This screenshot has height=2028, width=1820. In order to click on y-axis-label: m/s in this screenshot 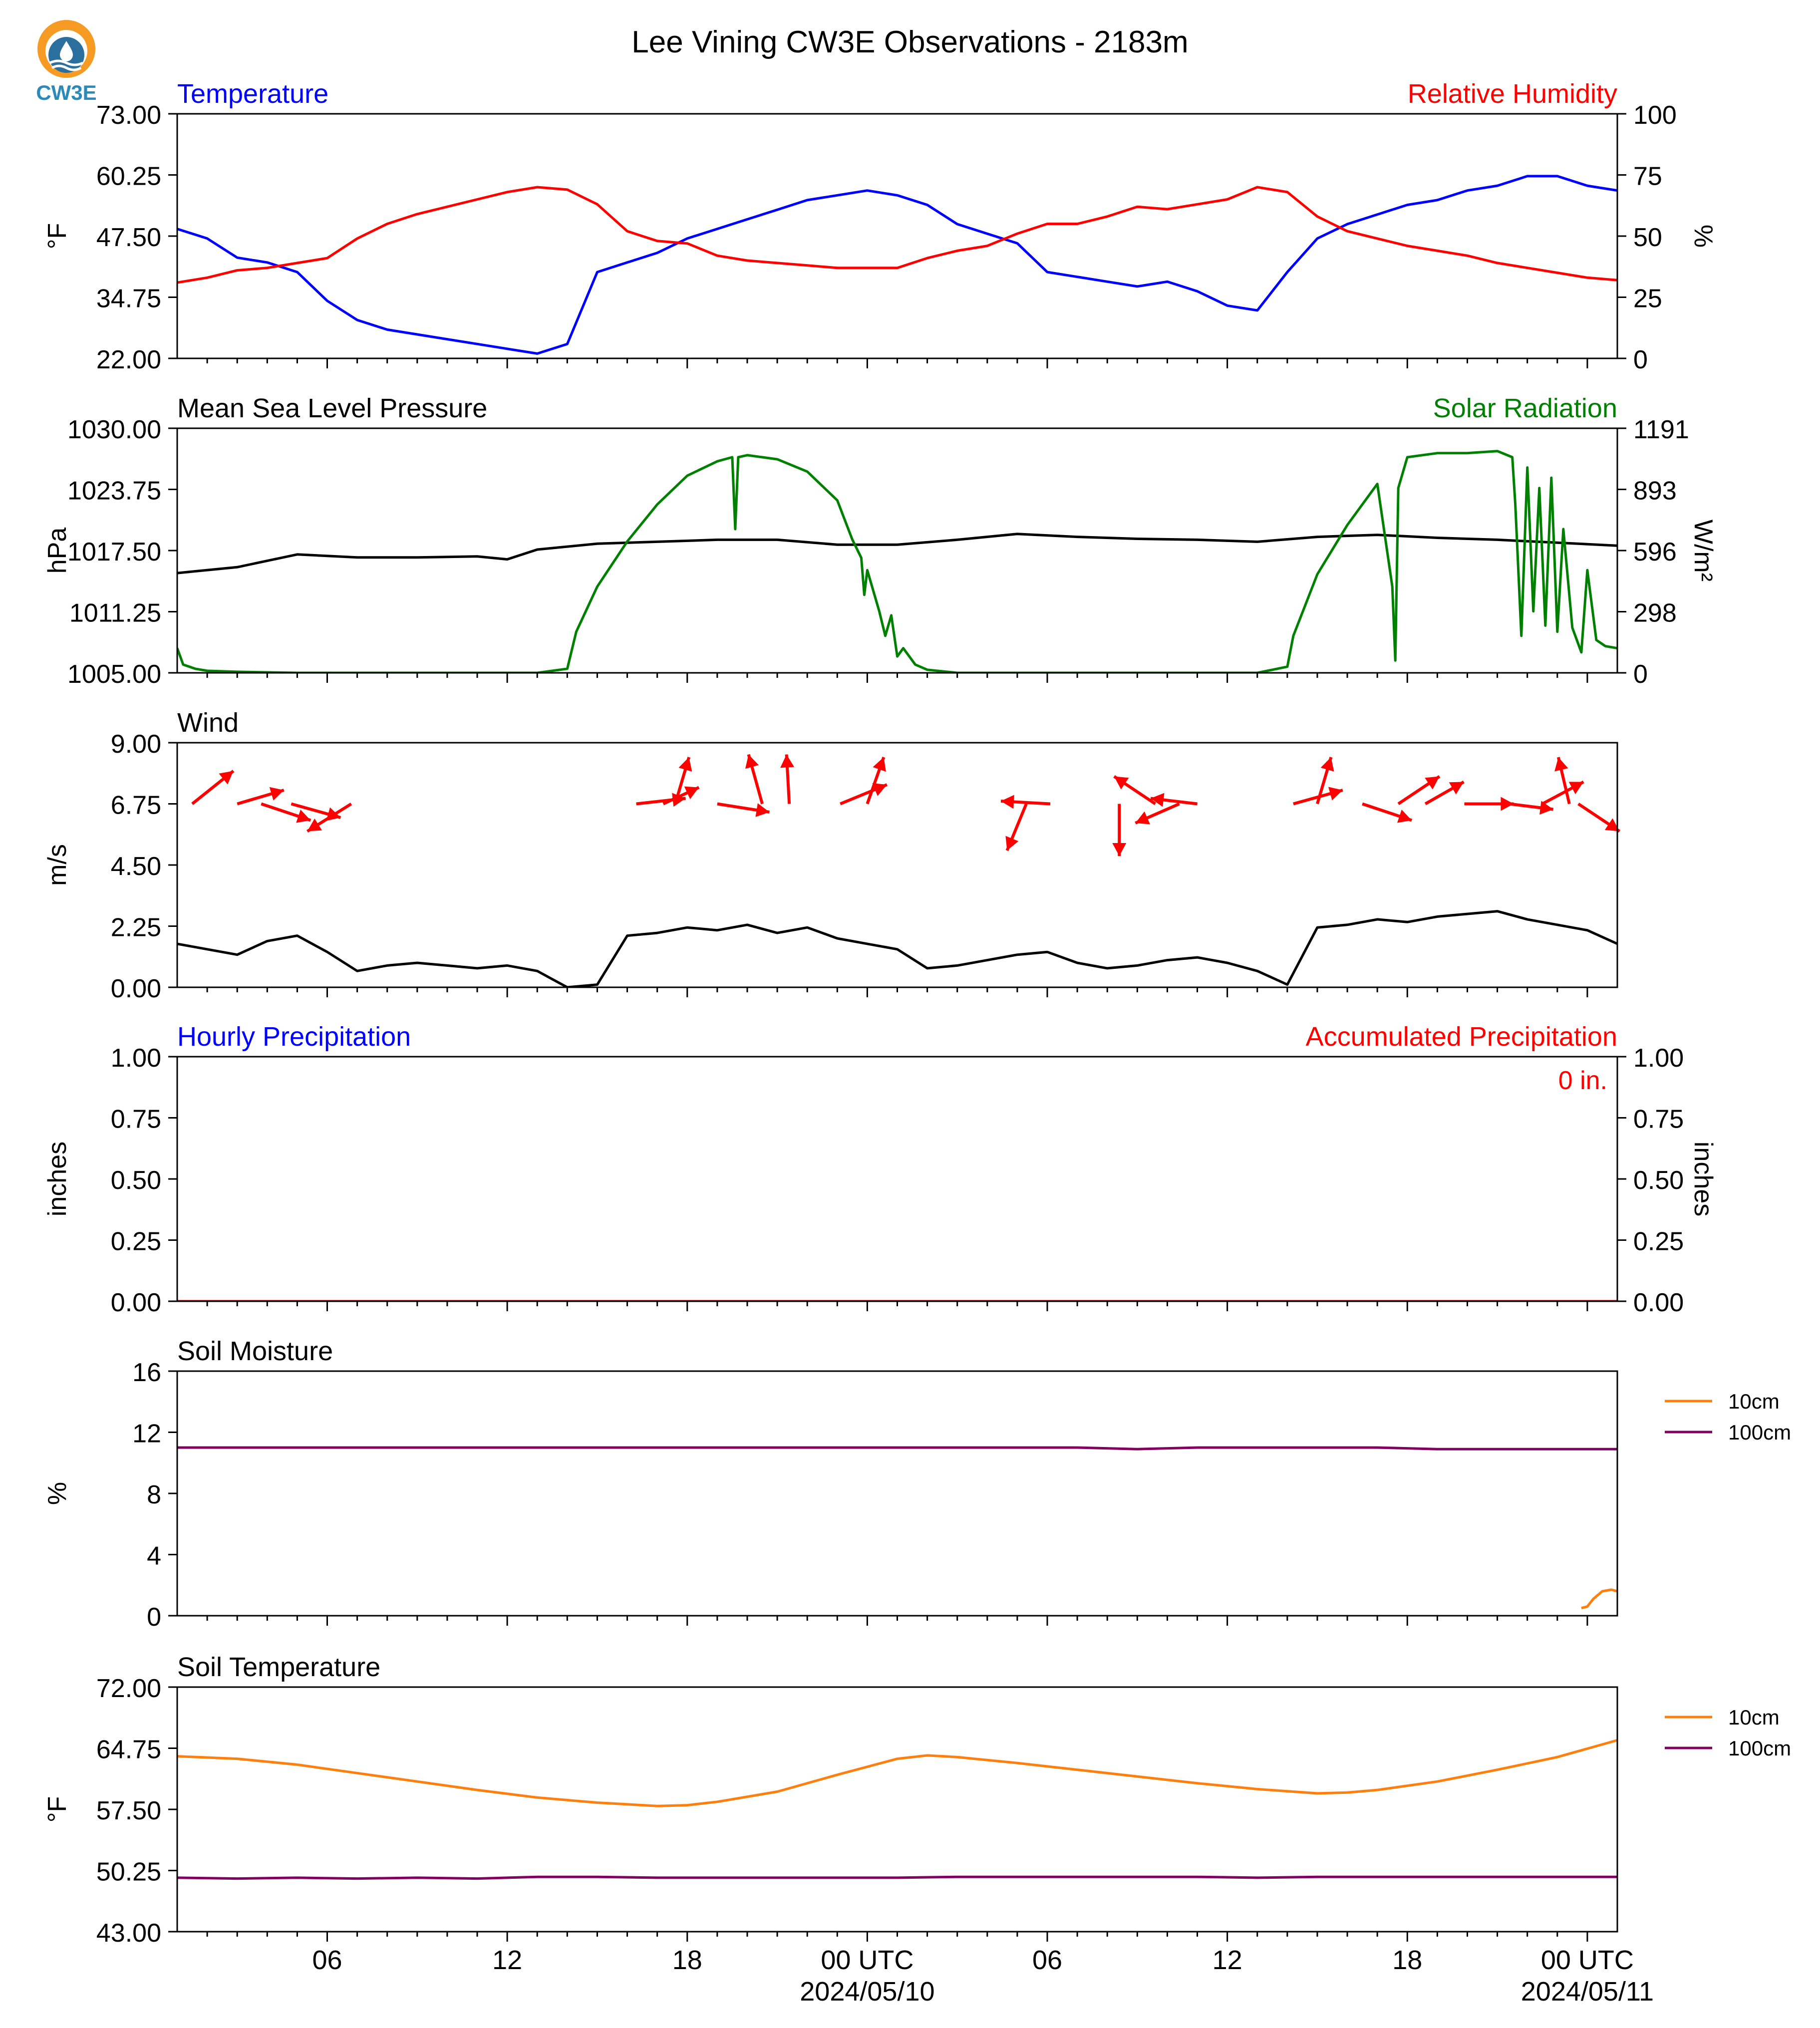, I will do `click(57, 865)`.